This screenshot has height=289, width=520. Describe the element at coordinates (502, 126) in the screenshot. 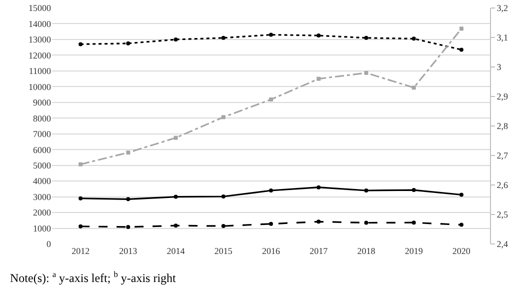

I see `y2-tick-label: 2,8` at that location.